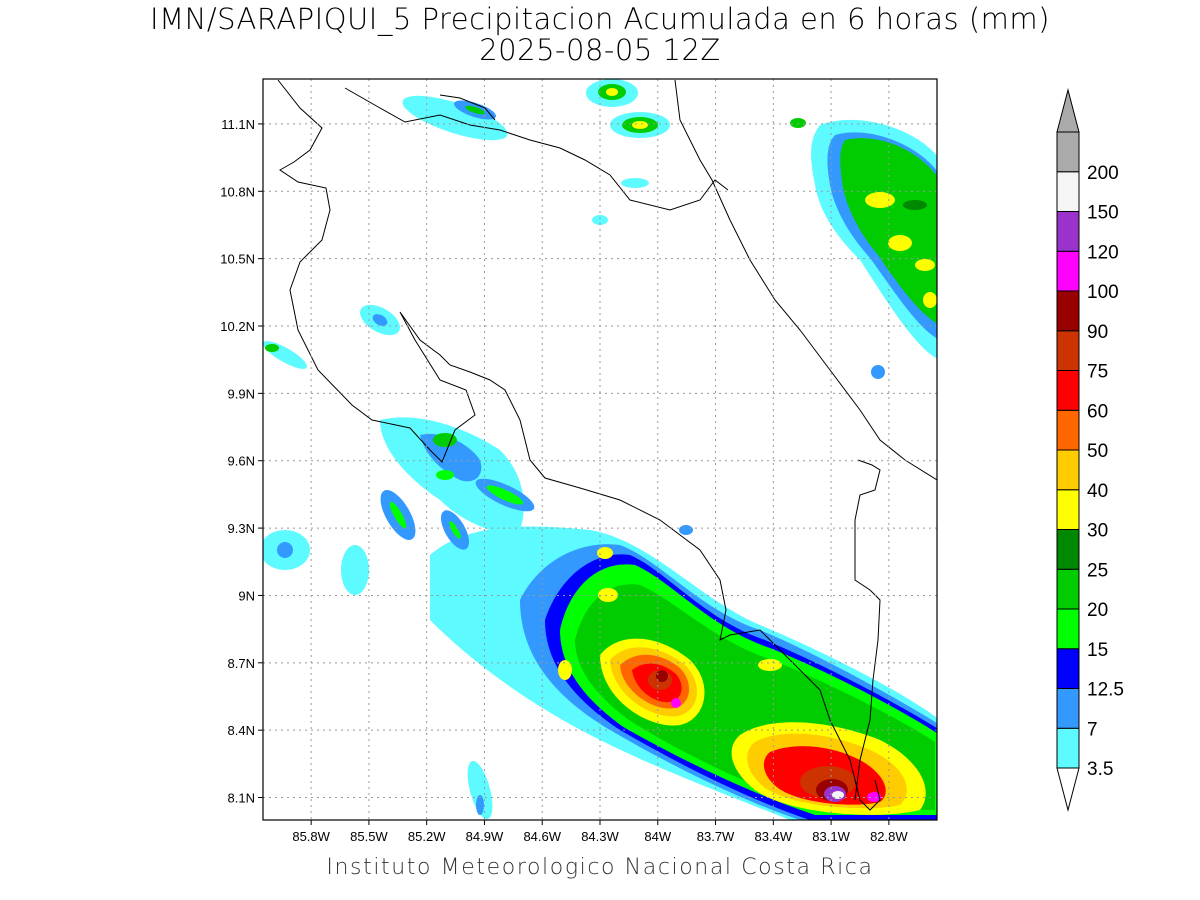  Describe the element at coordinates (1097, 650) in the screenshot. I see `colorbar-label: 15` at that location.